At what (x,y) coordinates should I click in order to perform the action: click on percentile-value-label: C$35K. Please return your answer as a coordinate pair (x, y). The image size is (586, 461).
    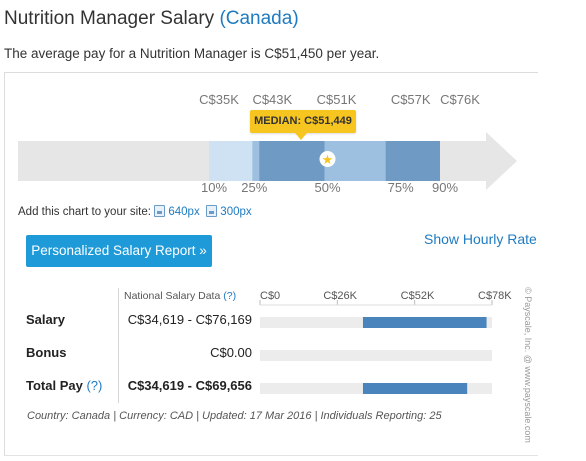
    Looking at the image, I should click on (219, 99).